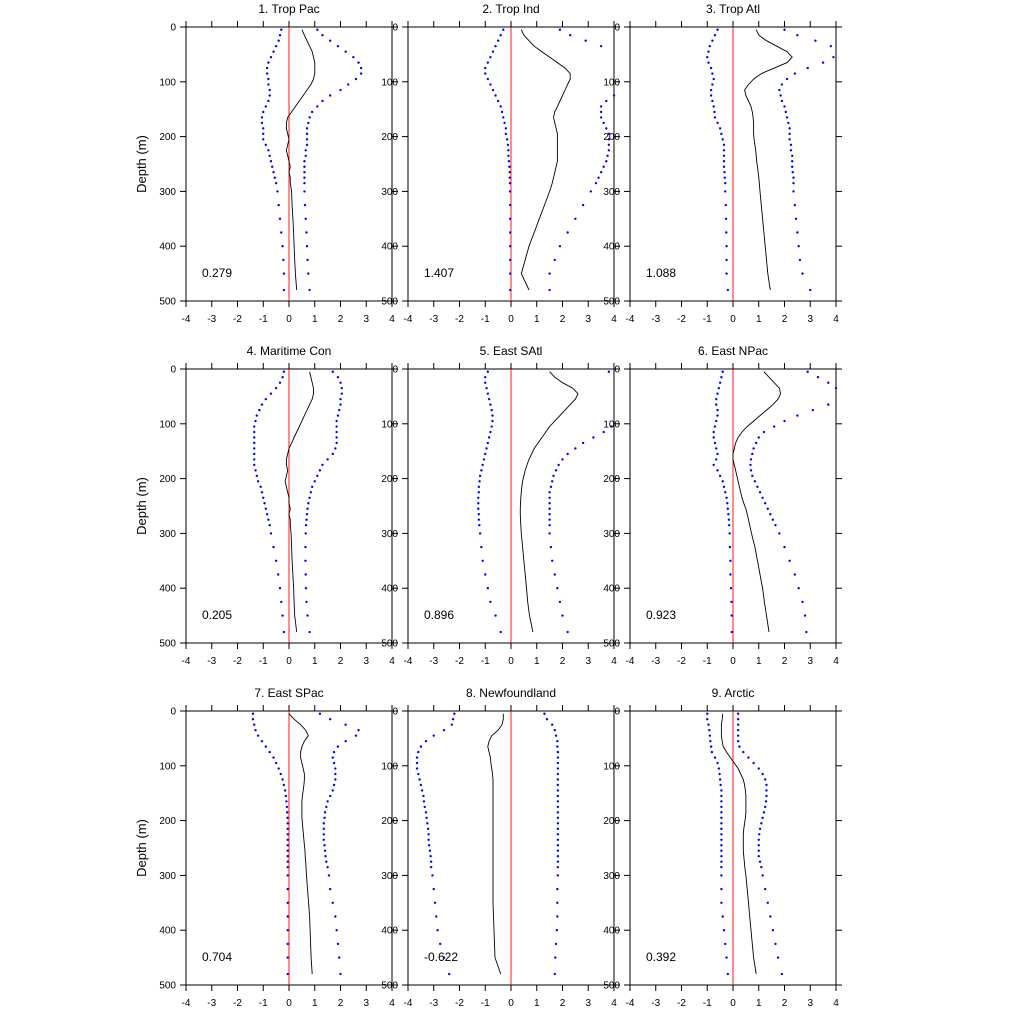  What do you see at coordinates (186, 1003) in the screenshot?
I see `x-tick-label: -4` at bounding box center [186, 1003].